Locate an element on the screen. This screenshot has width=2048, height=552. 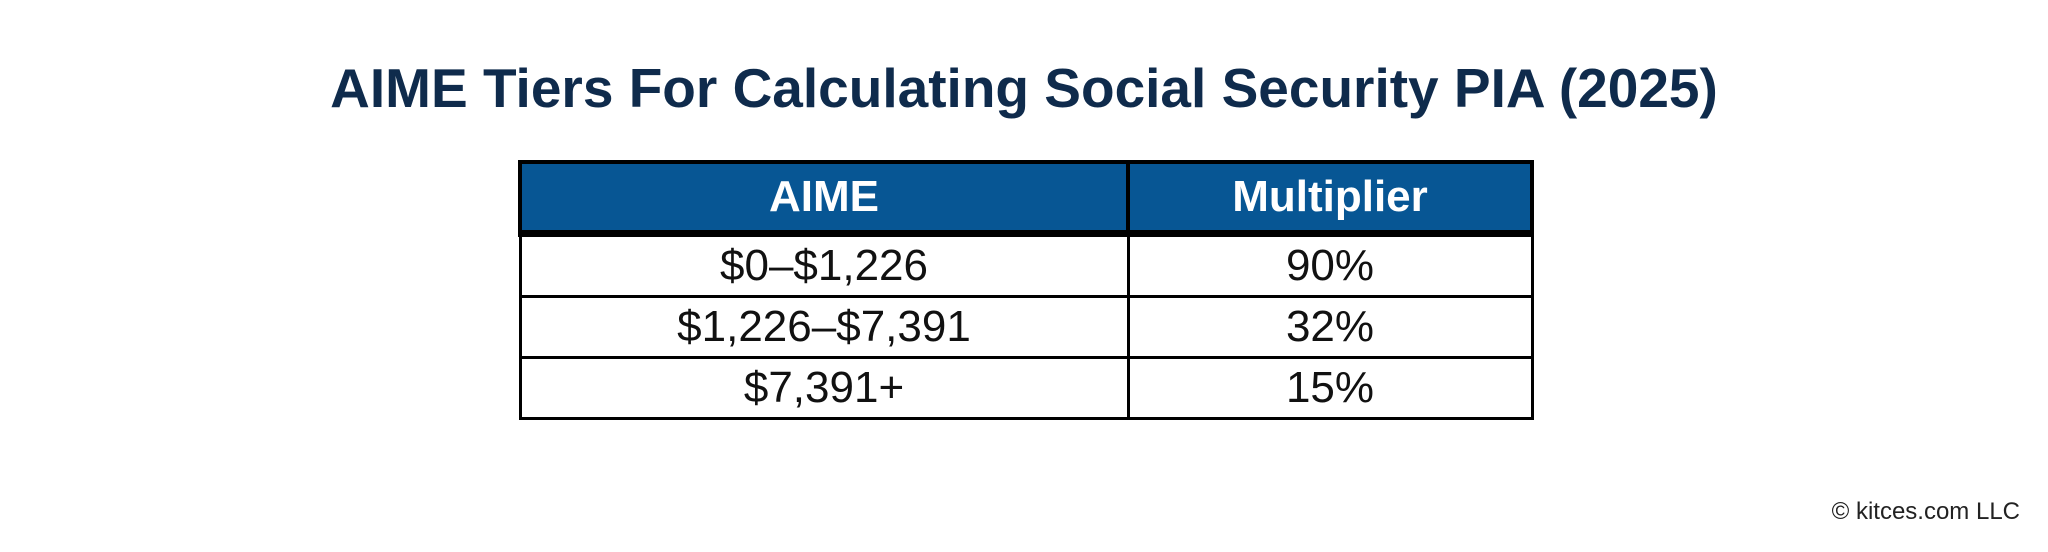
aime-range-cell: $0–$1,226 is located at coordinates (824, 265).